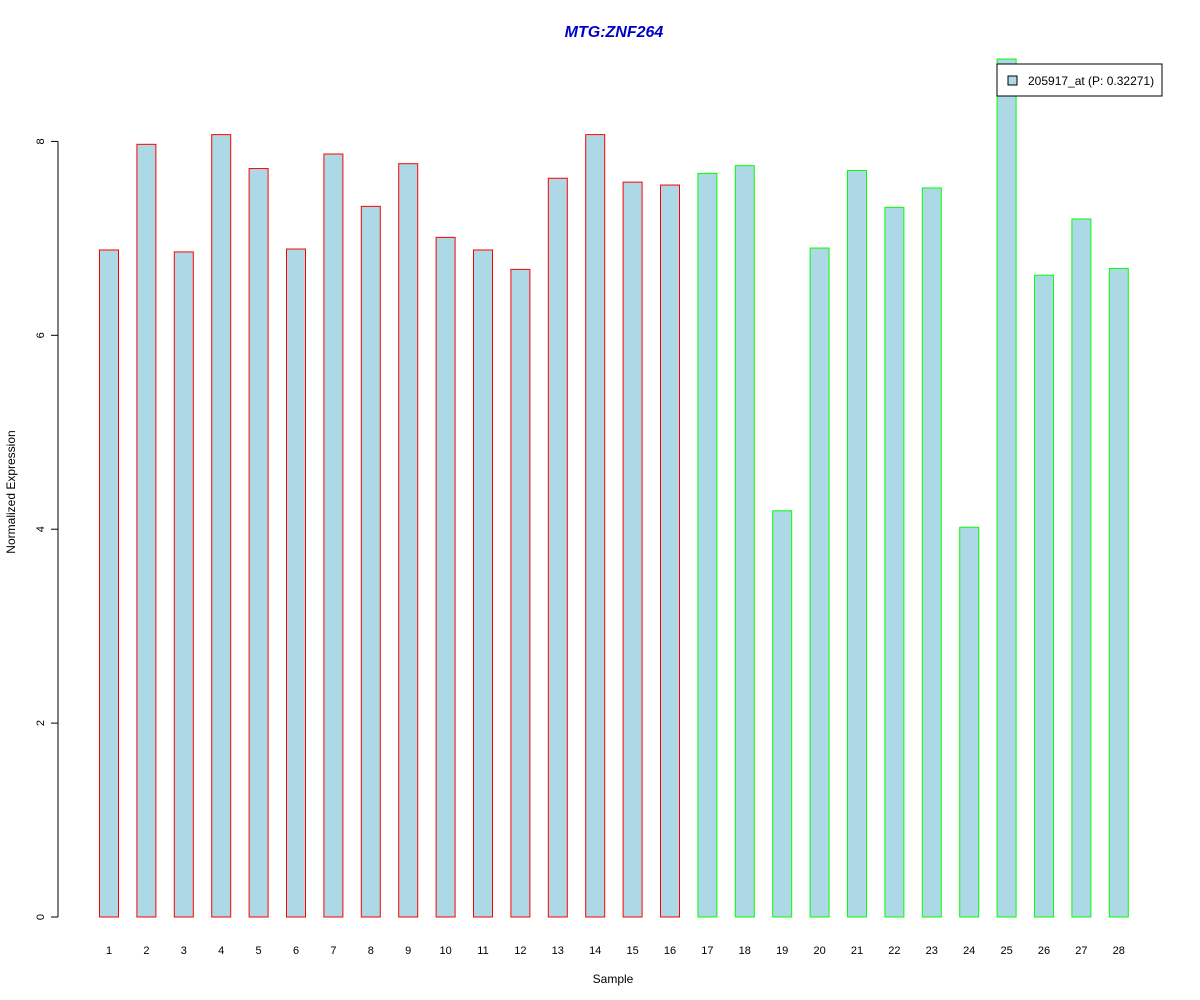  I want to click on x-tick-label: 17, so click(707, 951).